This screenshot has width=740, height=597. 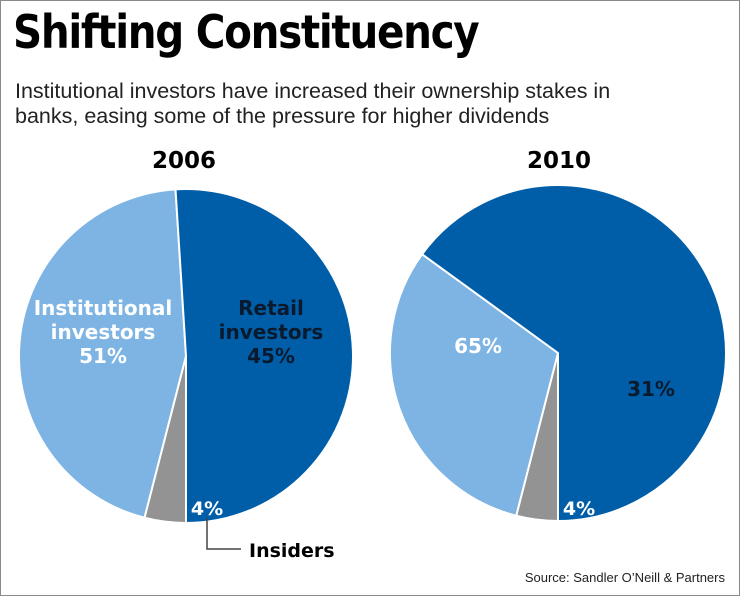 What do you see at coordinates (103, 332) in the screenshot?
I see `slice-label-2006-institutional-investors: Institutional investors 51%` at bounding box center [103, 332].